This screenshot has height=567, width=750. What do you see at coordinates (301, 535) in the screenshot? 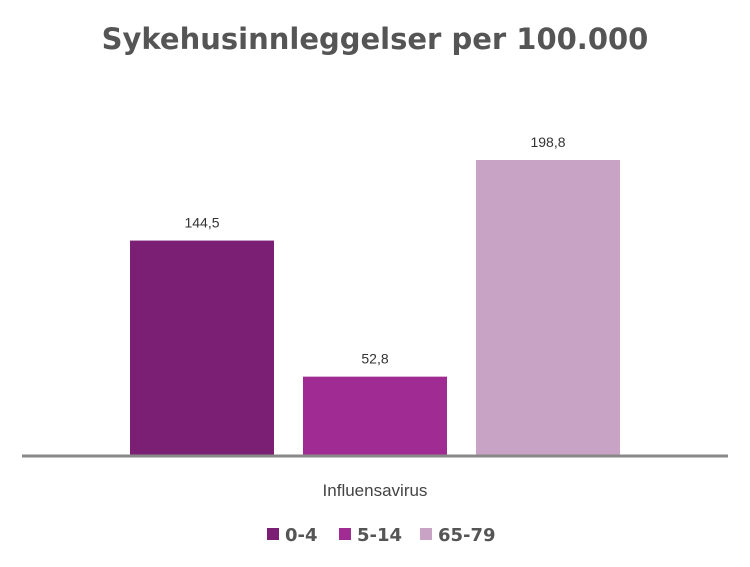
I see `legend-label: 0-4` at bounding box center [301, 535].